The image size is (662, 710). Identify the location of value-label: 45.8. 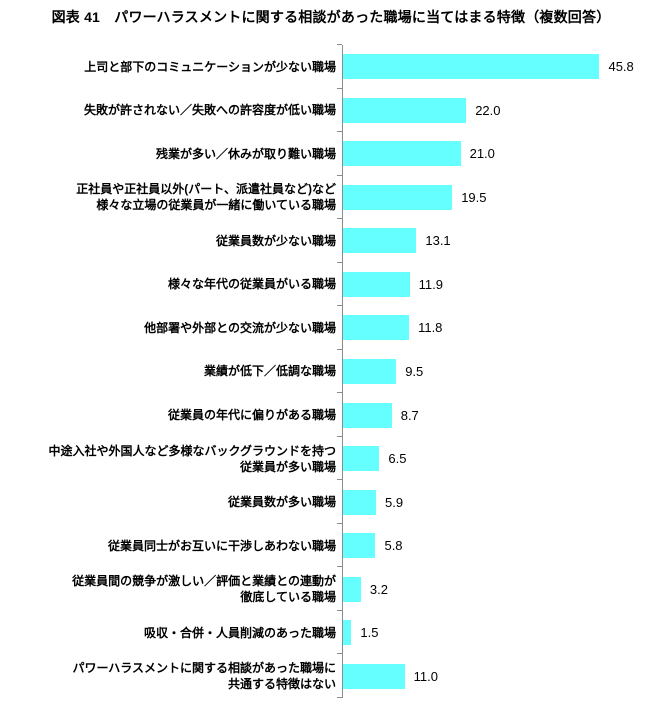
(621, 67).